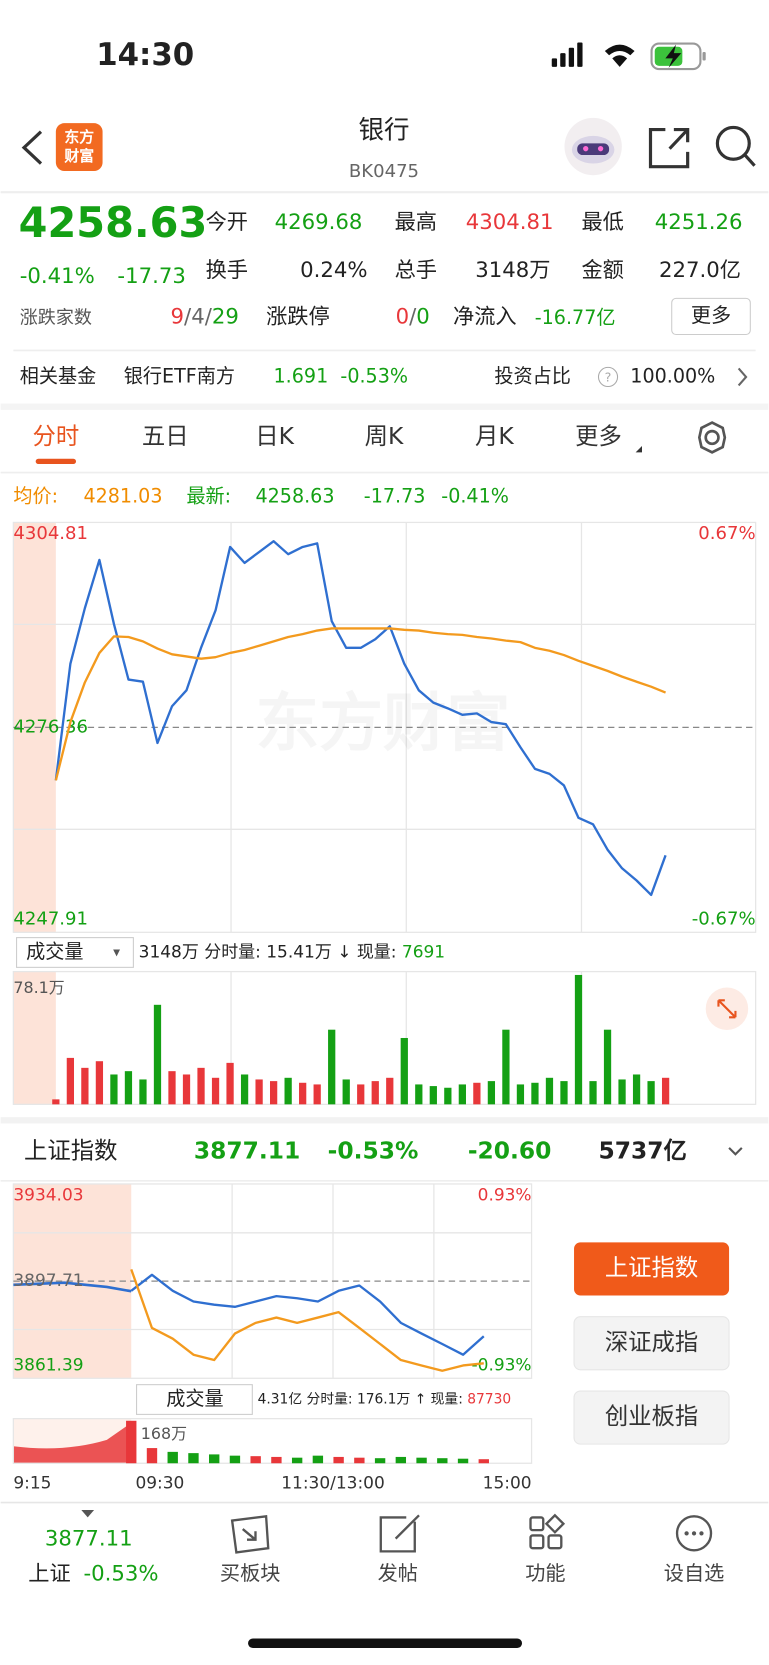  Describe the element at coordinates (727, 1009) in the screenshot. I see `expand-button` at that location.